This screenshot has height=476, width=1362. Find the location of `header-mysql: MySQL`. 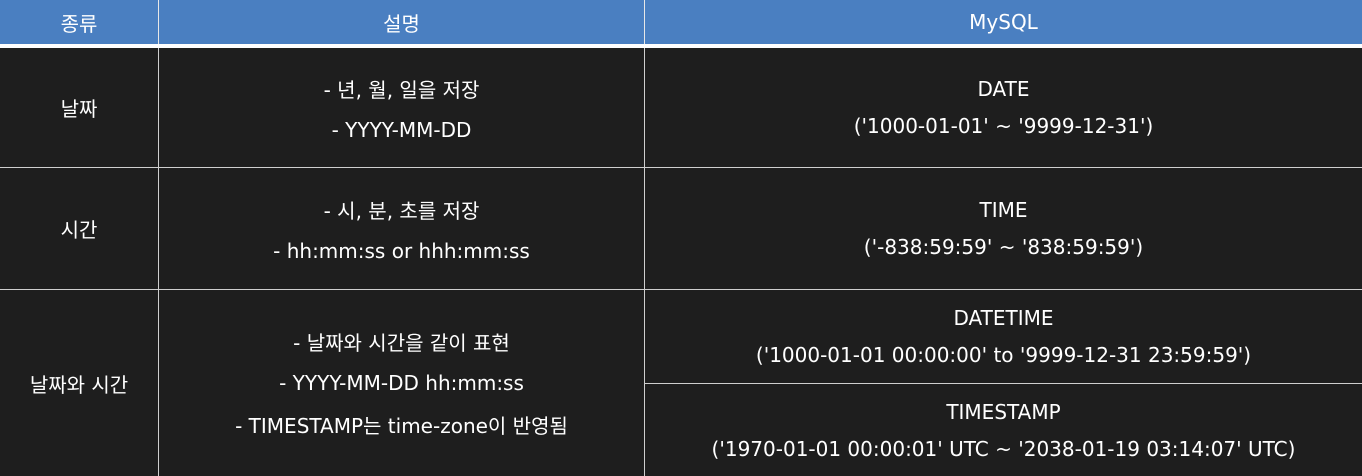

header-mysql: MySQL is located at coordinates (1003, 22).